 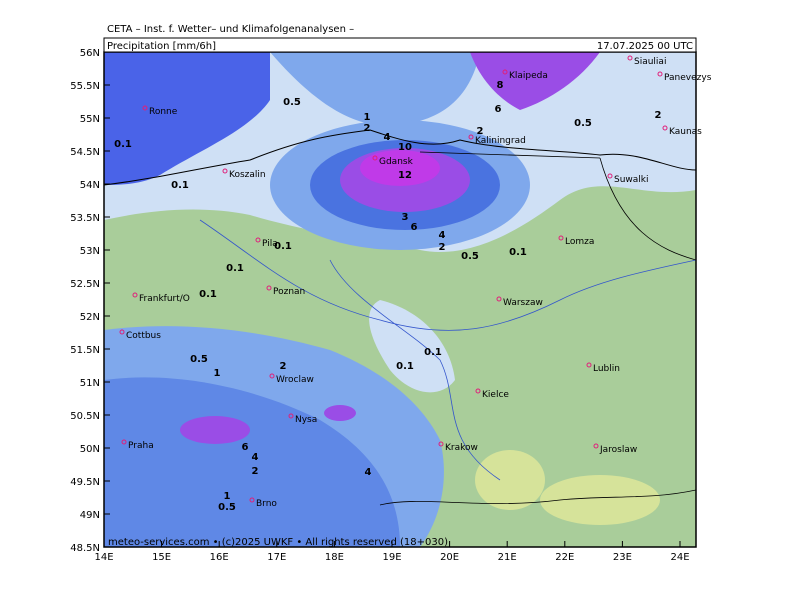 I want to click on city-label: Krakow, so click(x=461, y=448).